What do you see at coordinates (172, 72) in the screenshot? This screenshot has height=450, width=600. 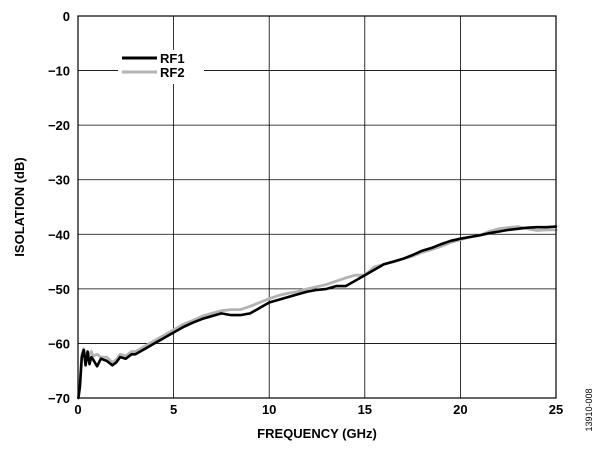 I see `legend-label-rf2: RF2` at bounding box center [172, 72].